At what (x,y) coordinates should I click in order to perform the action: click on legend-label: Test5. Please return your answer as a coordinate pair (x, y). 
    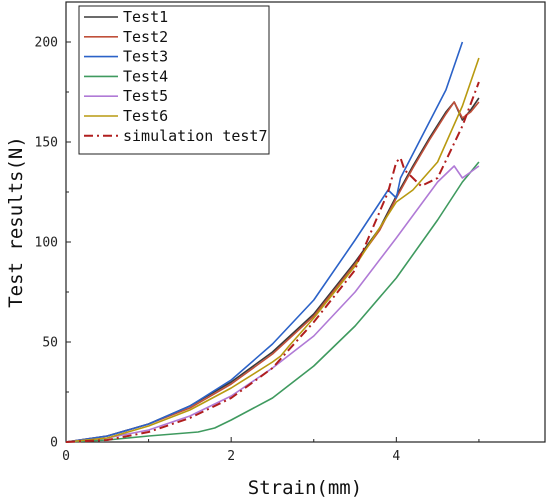
    Looking at the image, I should click on (145, 96).